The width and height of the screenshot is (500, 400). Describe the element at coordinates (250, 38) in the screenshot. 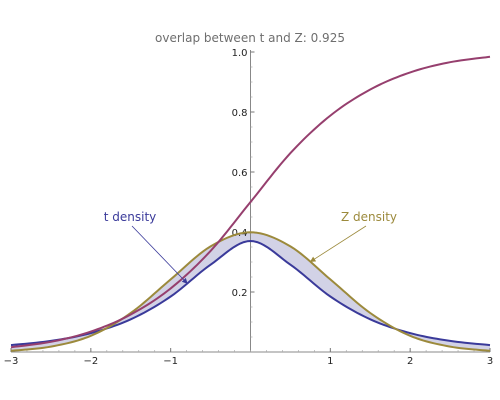

I see `chart-title: overlap between t and Z: 0.925` at that location.